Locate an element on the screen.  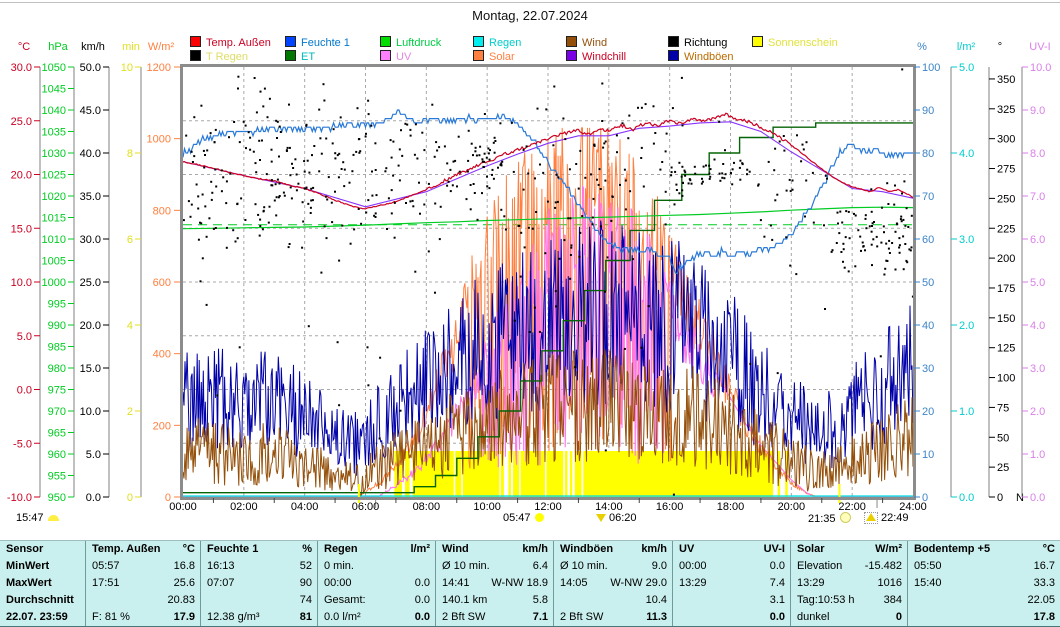
table-cell: 0.0 is located at coordinates (422, 600).